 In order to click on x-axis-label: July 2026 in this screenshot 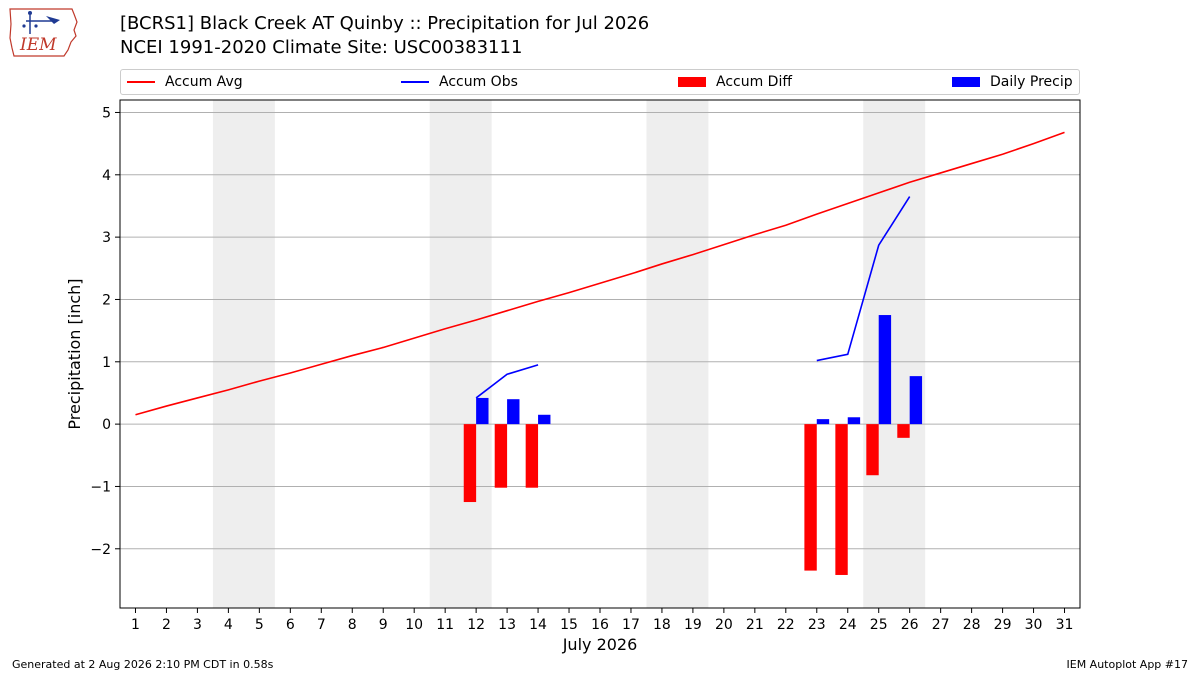, I will do `click(600, 644)`.